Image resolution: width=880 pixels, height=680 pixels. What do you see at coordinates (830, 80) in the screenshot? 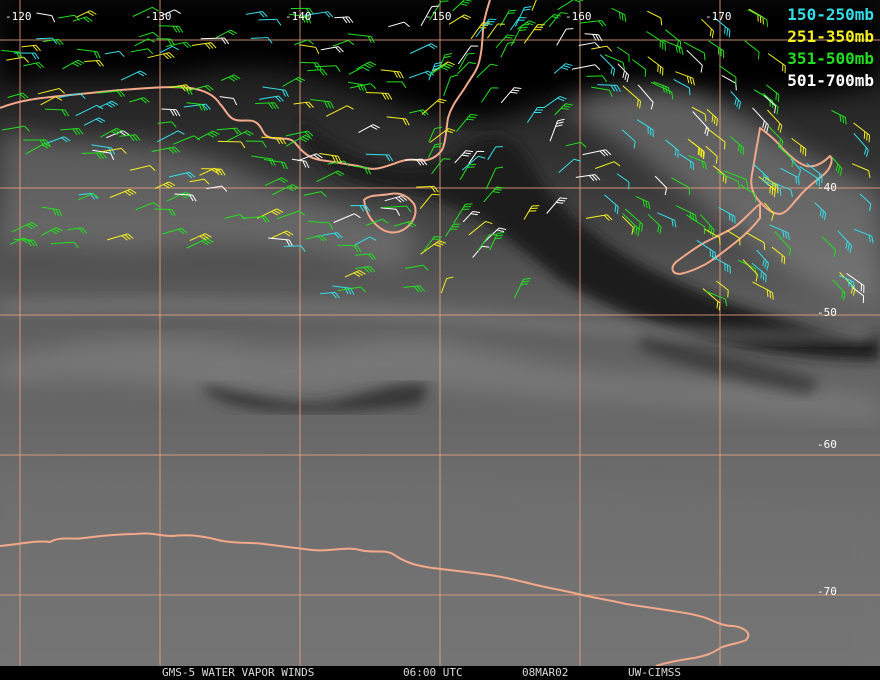
I see `legend-item-501-700: 501-700mb` at bounding box center [830, 80].